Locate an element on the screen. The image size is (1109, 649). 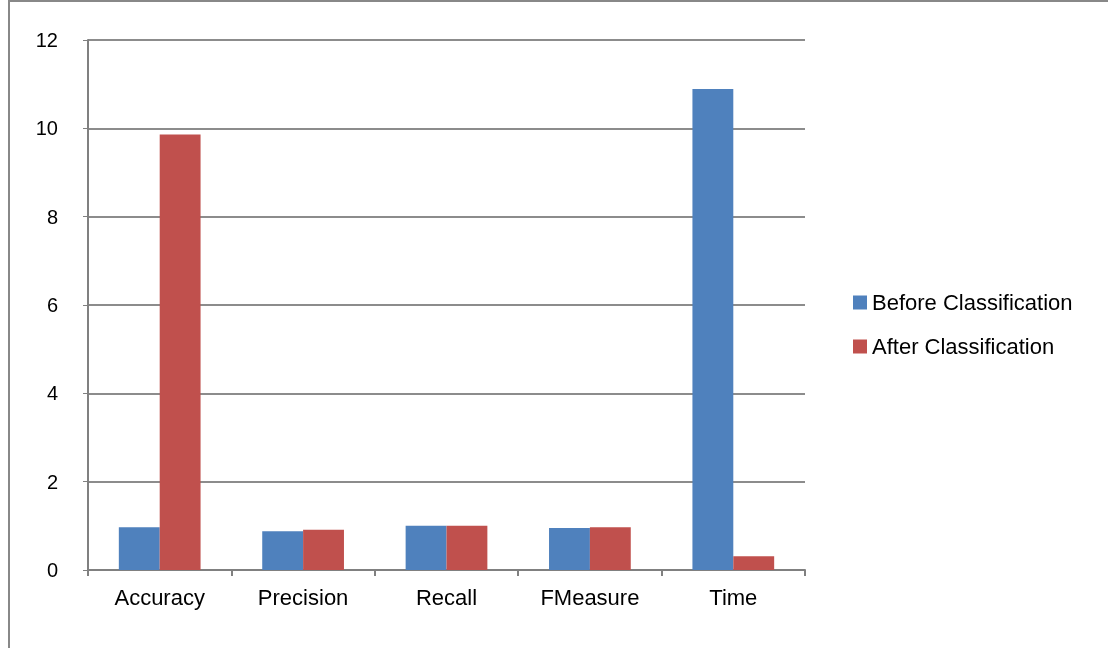
x-tick-label: FMeasure is located at coordinates (590, 597).